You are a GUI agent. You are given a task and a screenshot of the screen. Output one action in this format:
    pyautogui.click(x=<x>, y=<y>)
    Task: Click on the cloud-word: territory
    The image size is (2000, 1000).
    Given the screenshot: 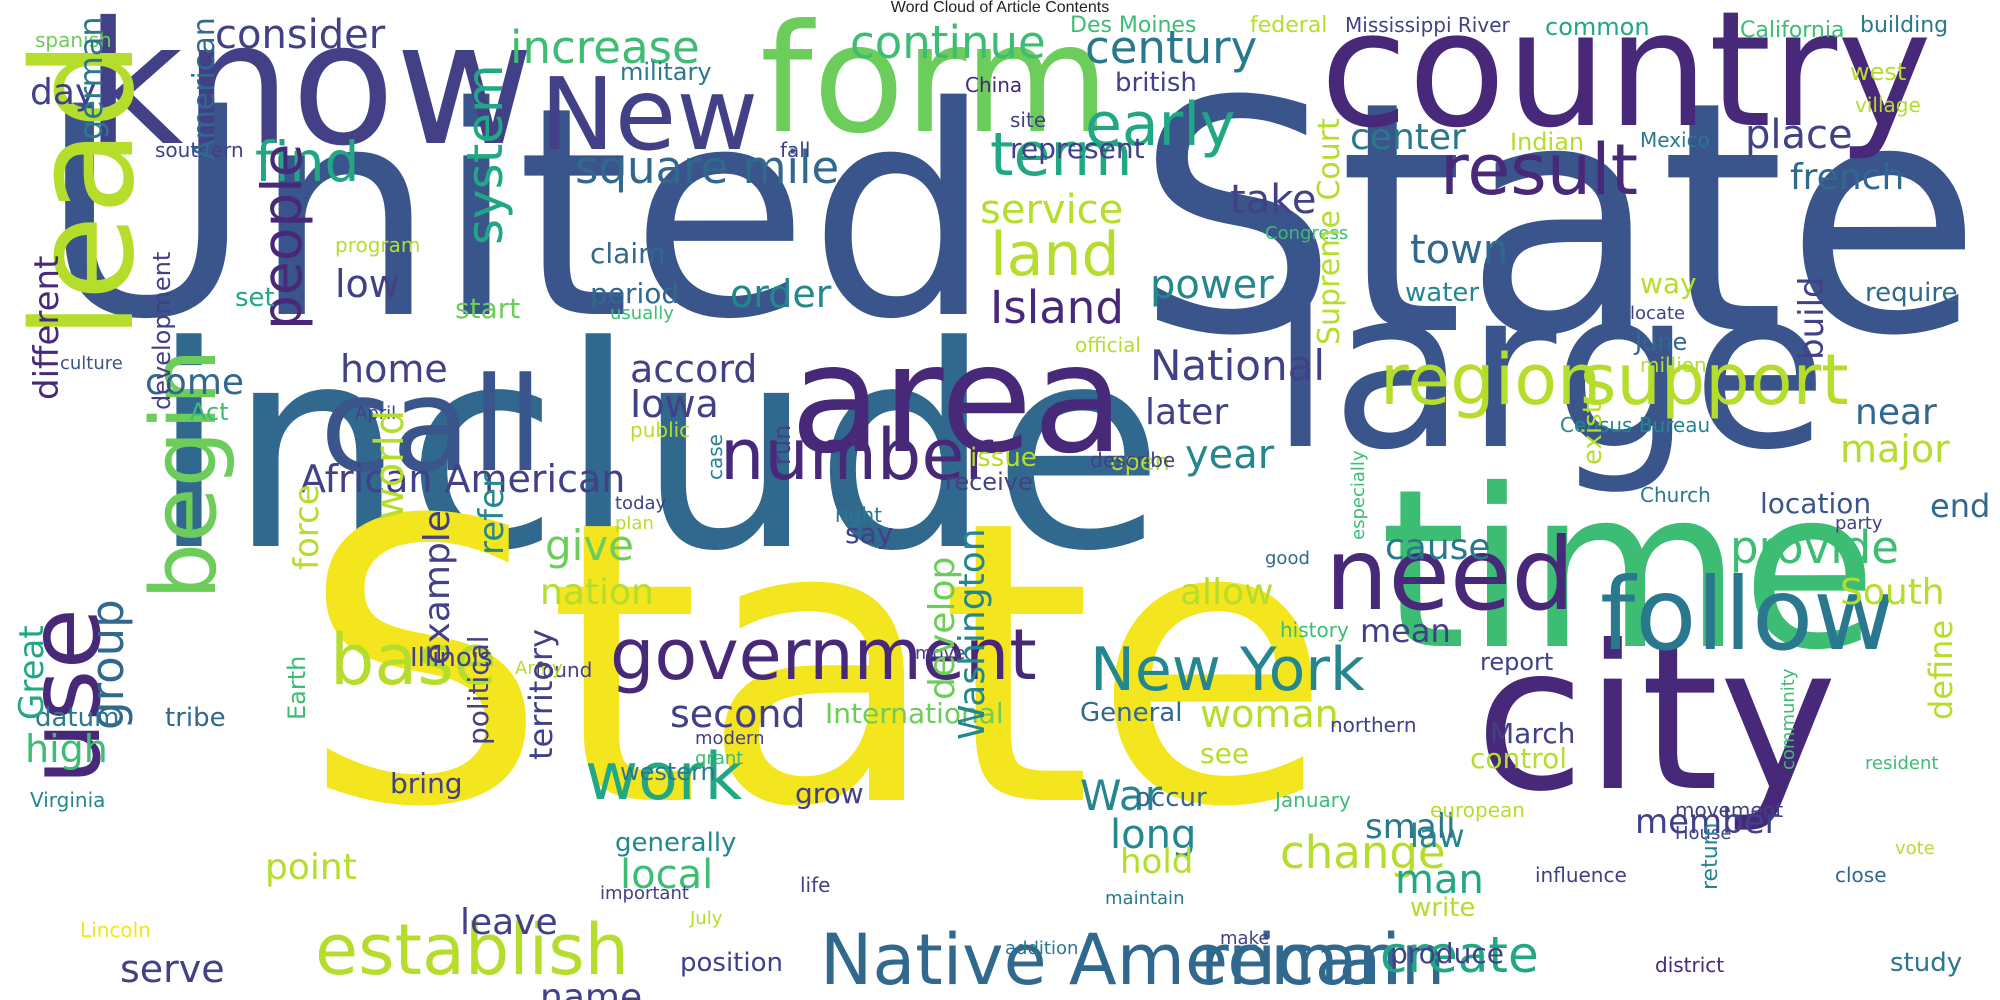 What is the action you would take?
    pyautogui.click(x=541, y=694)
    